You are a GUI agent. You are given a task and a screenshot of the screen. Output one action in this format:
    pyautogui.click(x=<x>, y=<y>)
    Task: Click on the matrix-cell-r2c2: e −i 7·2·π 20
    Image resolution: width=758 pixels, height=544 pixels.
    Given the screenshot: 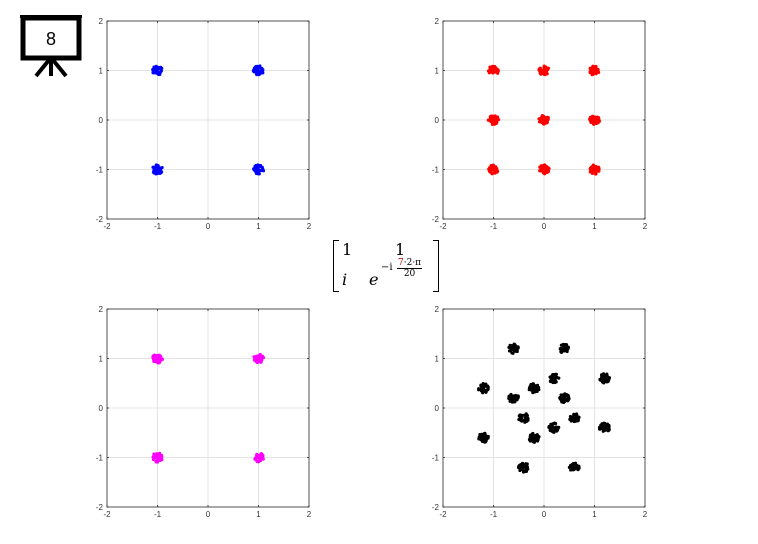 What is the action you would take?
    pyautogui.click(x=396, y=273)
    